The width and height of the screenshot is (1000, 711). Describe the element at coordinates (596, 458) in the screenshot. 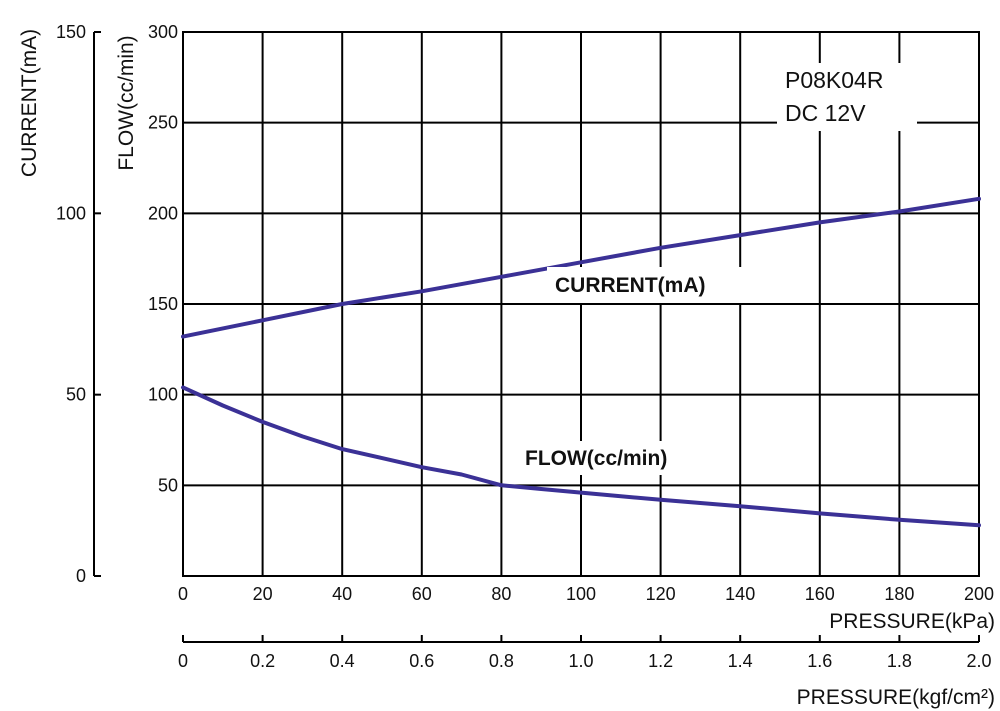

I see `flow-series-label: FLOW(cc/min)` at that location.